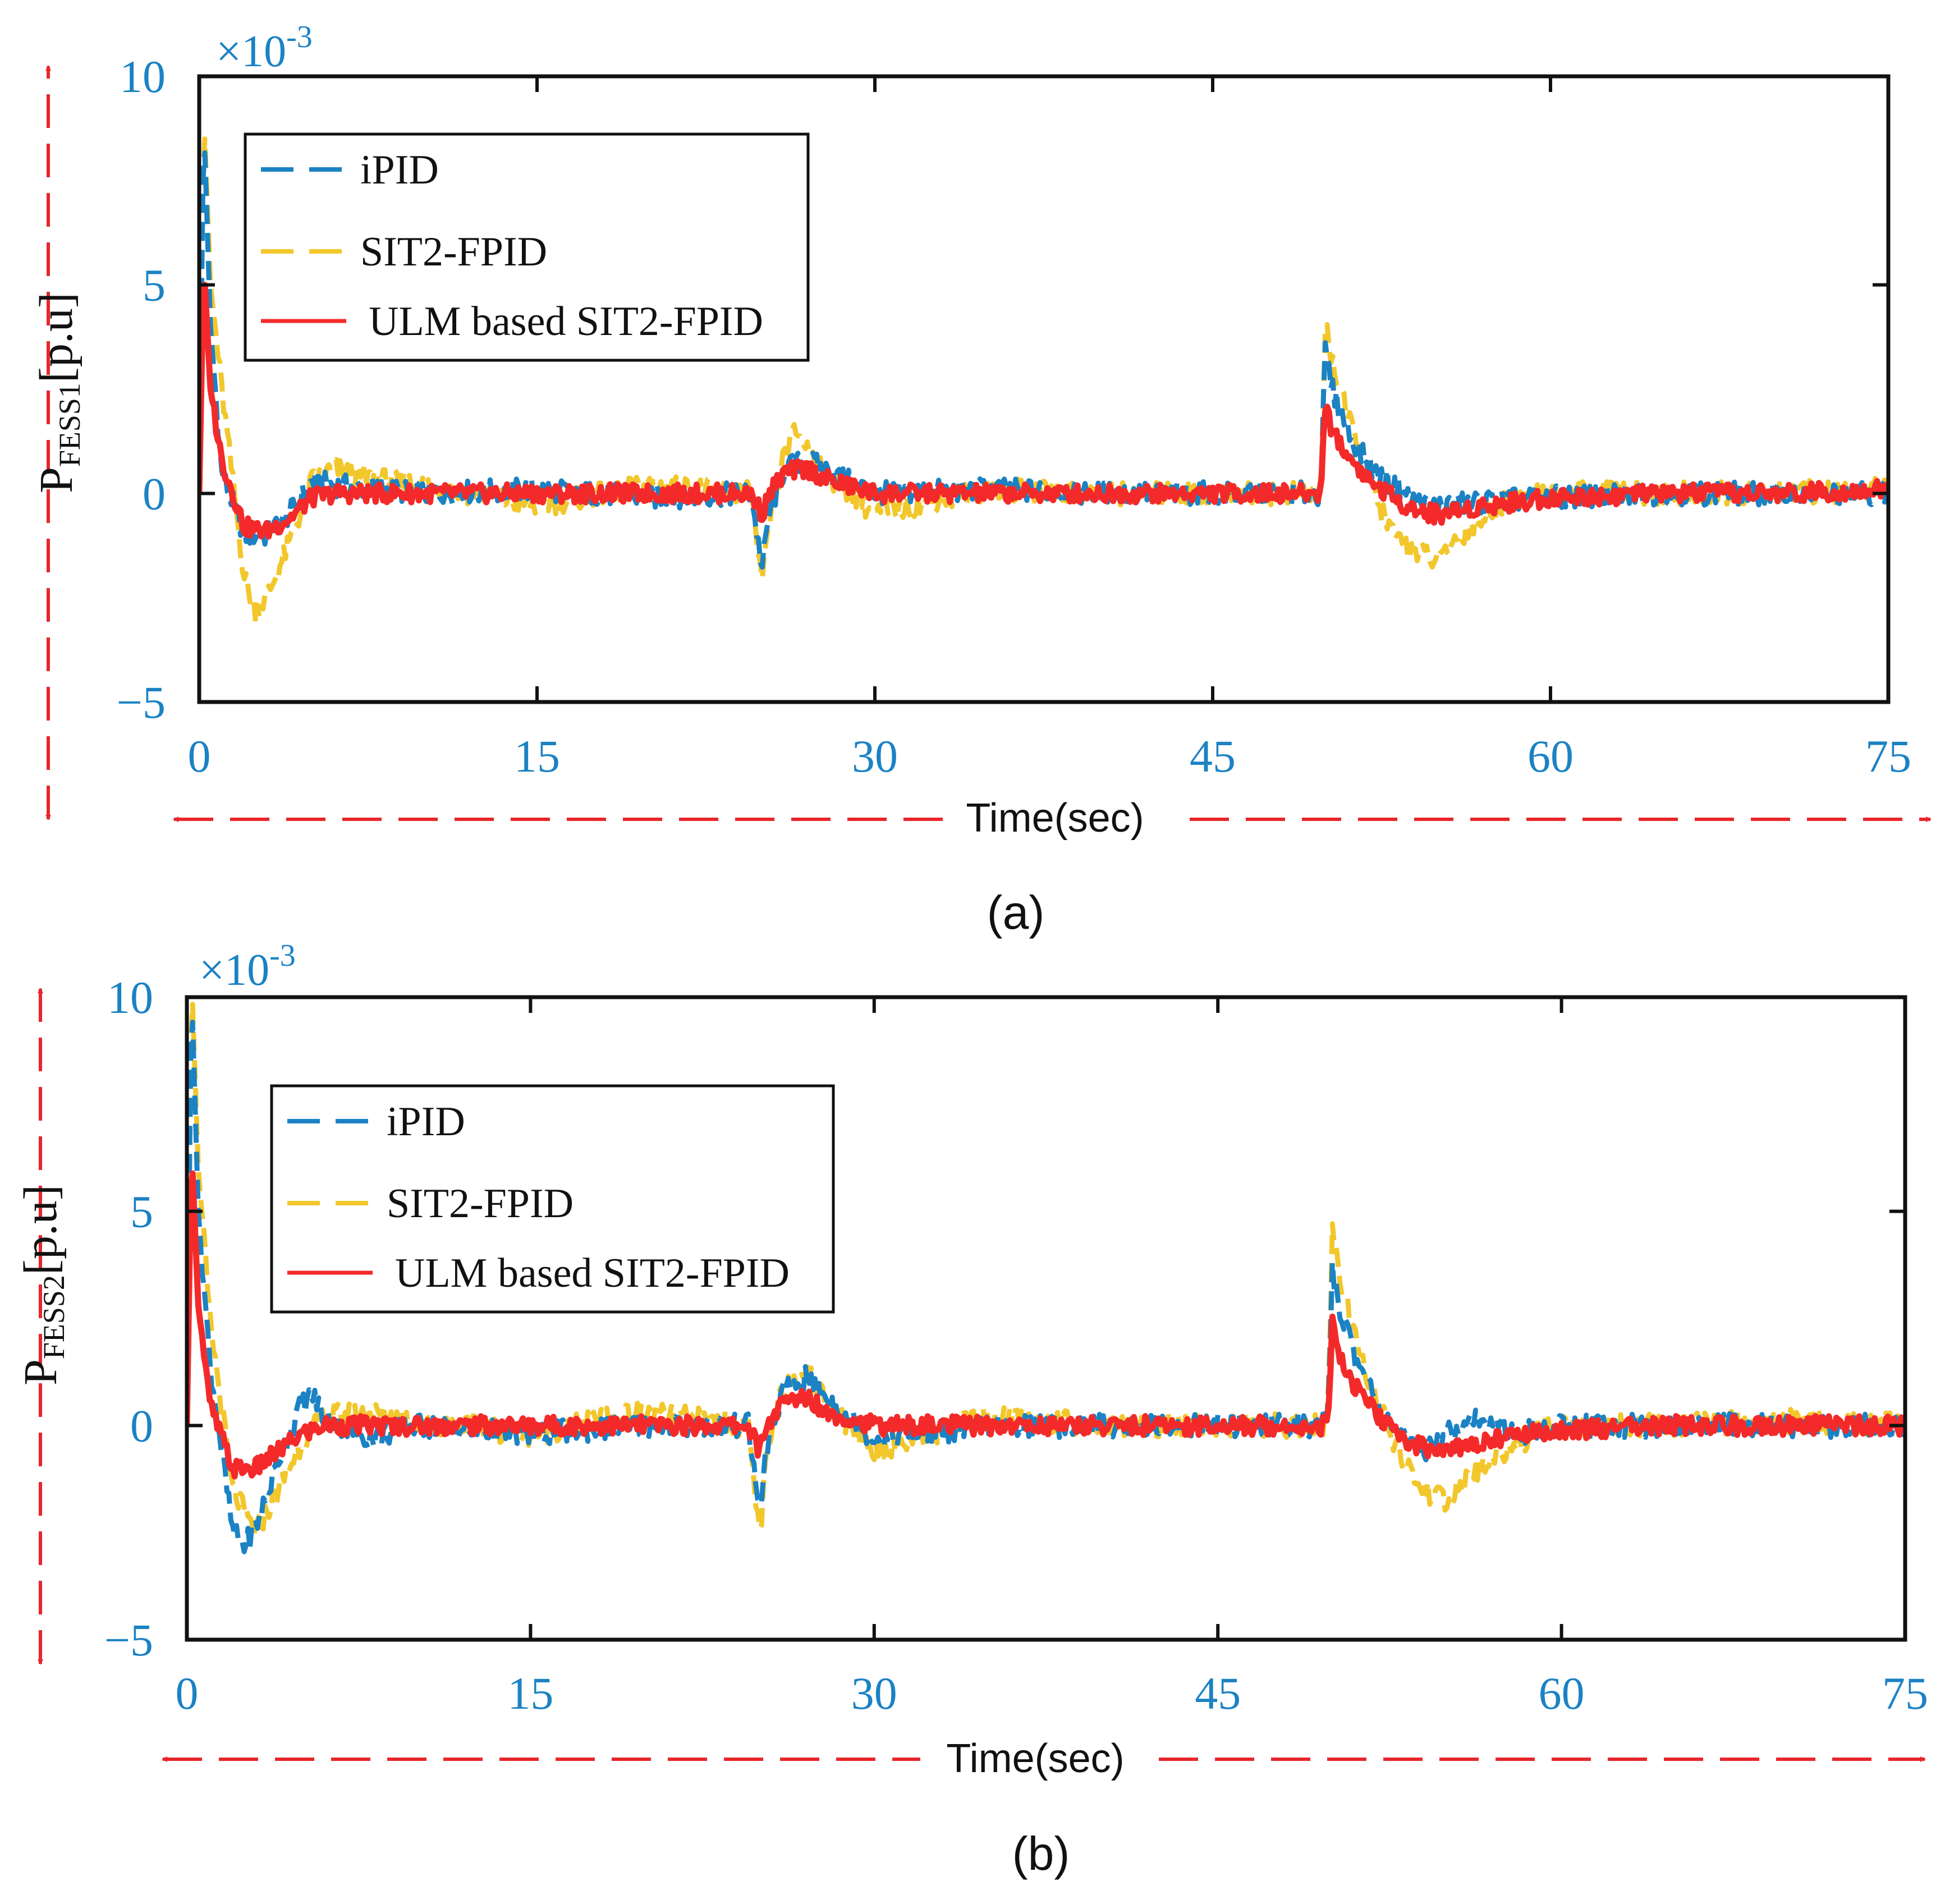  Describe the element at coordinates (1016, 912) in the screenshot. I see `panel-caption: (a)` at that location.